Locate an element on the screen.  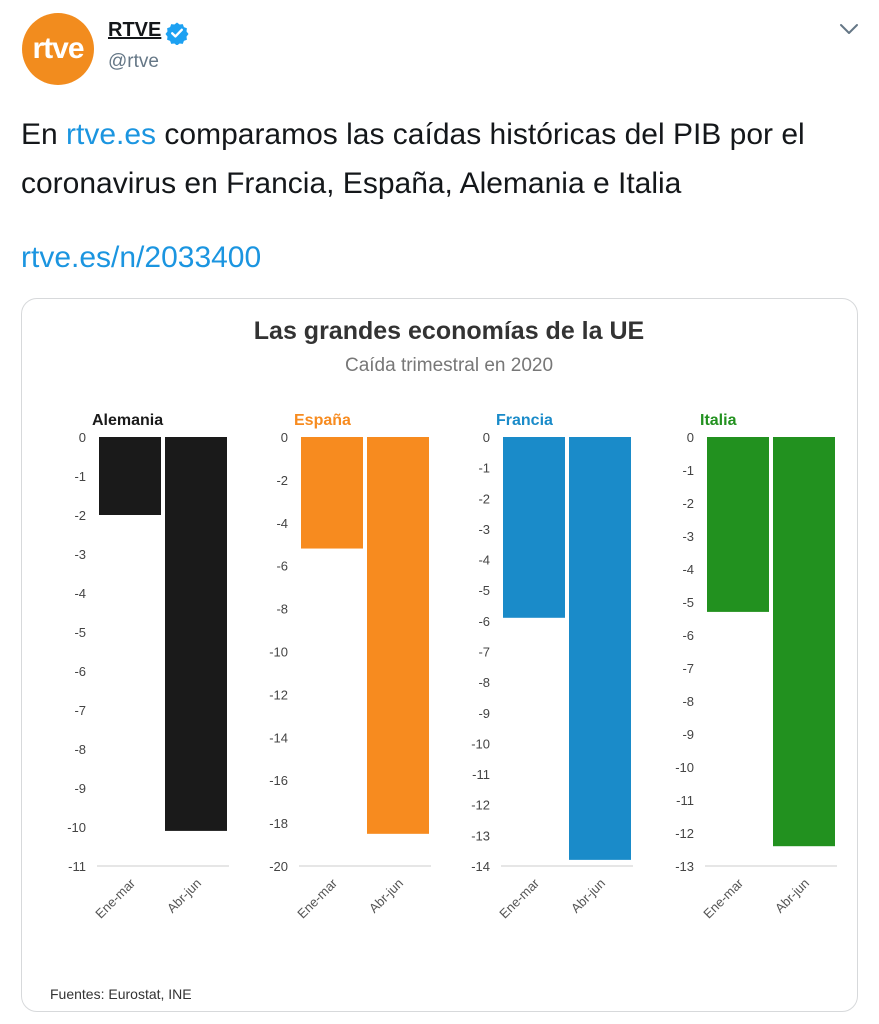
tick-label-1-2: -4 is located at coordinates (282, 523).